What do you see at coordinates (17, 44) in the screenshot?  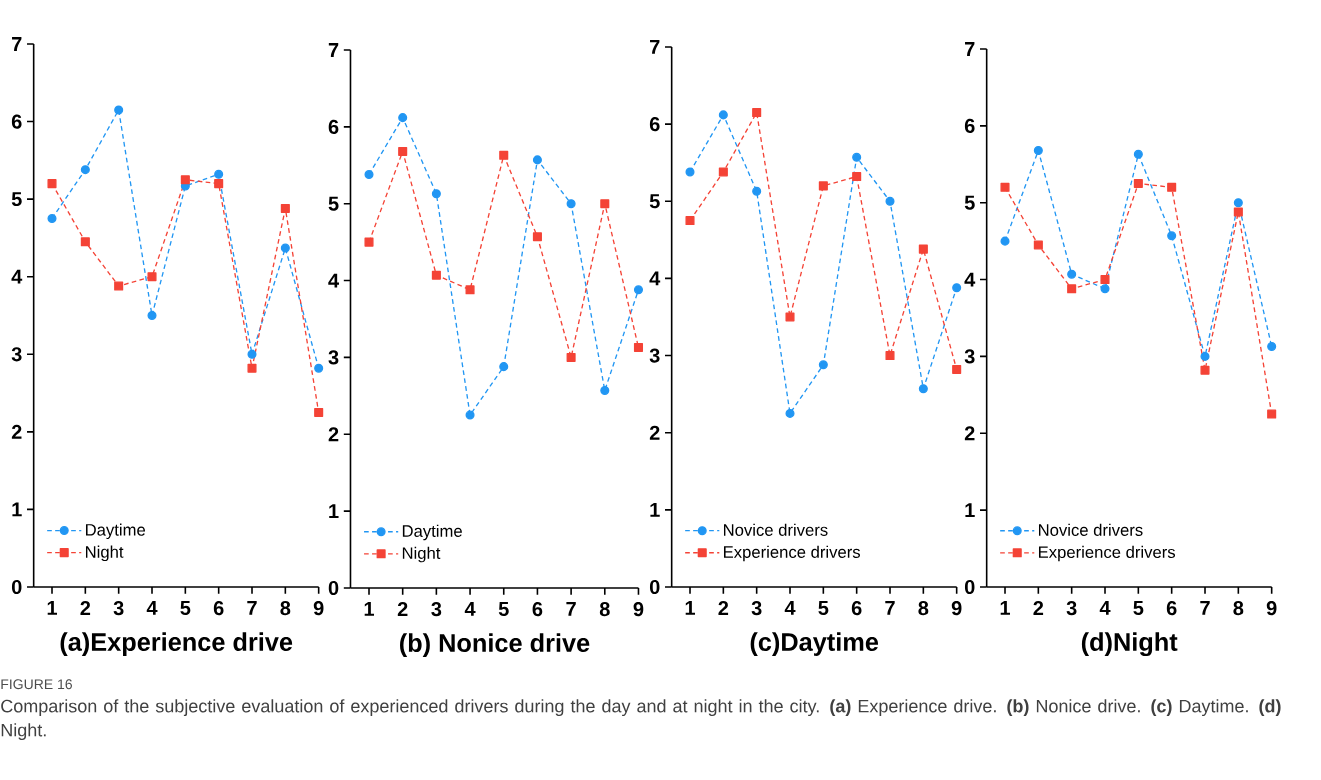 I see `y-tick-label: 7` at bounding box center [17, 44].